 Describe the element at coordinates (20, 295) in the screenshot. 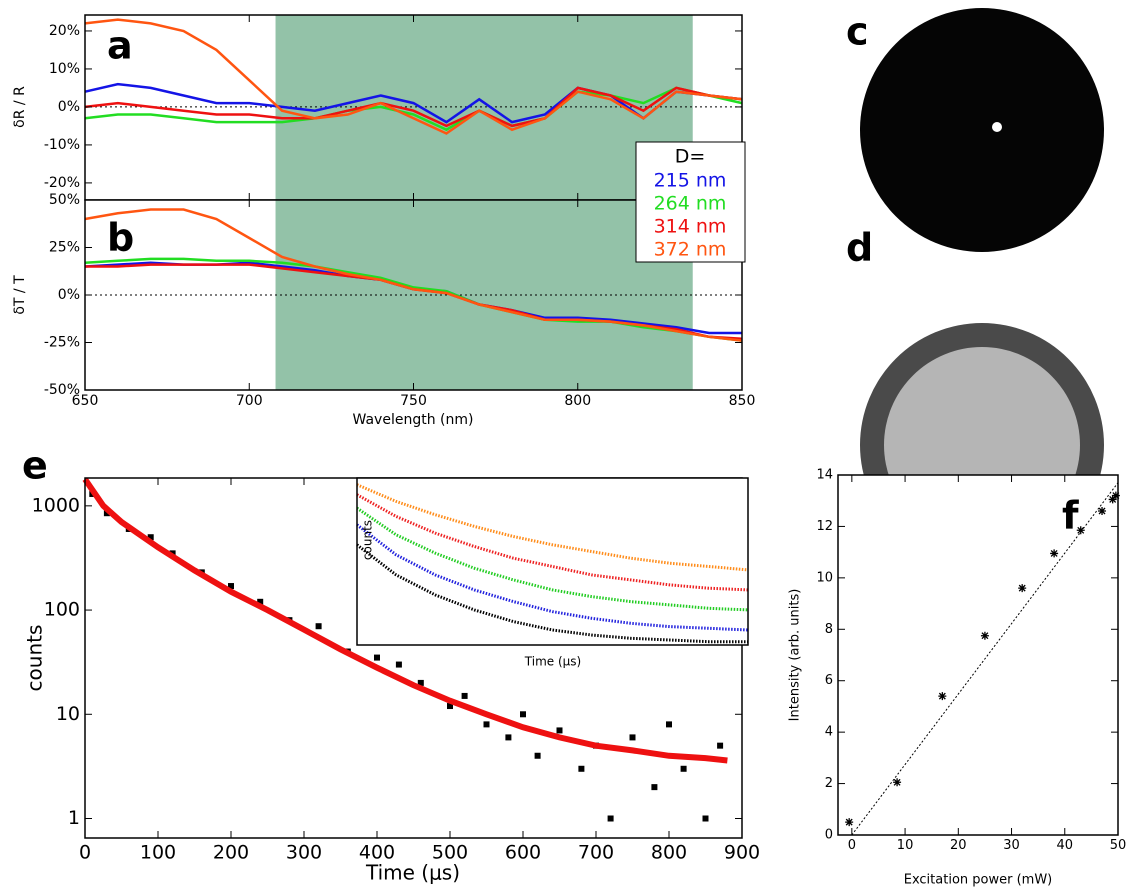

I see `y-axis-title: δT / T` at that location.